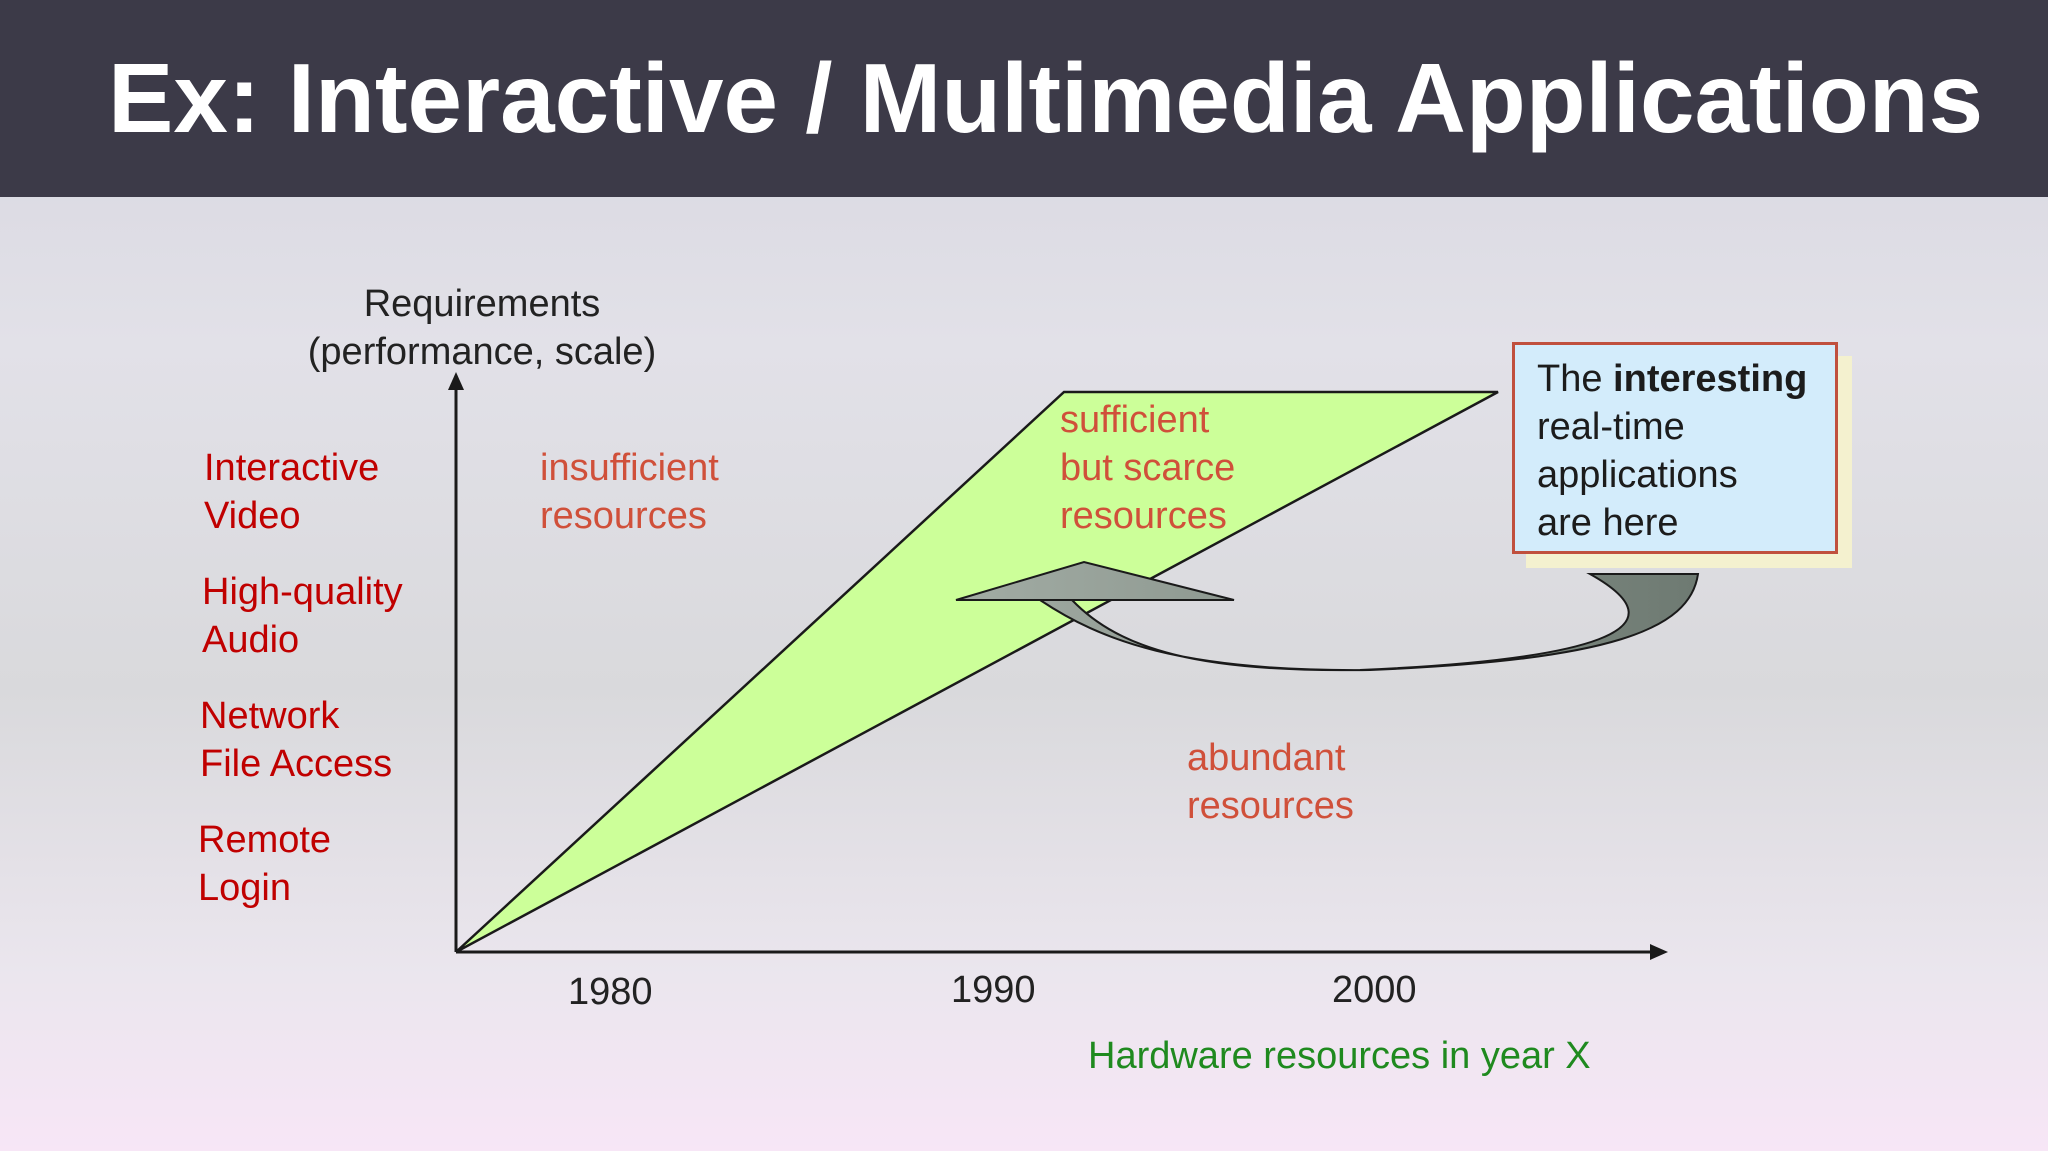  What do you see at coordinates (1637, 475) in the screenshot?
I see `callout-line3: applications` at bounding box center [1637, 475].